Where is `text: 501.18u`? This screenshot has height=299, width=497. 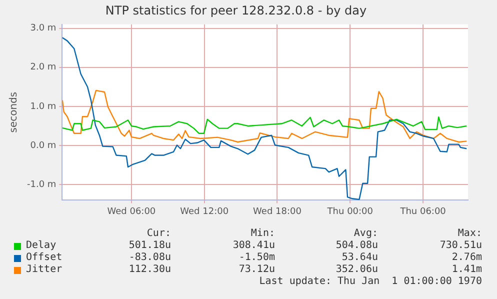
text: 501.18u is located at coordinates (149, 246).